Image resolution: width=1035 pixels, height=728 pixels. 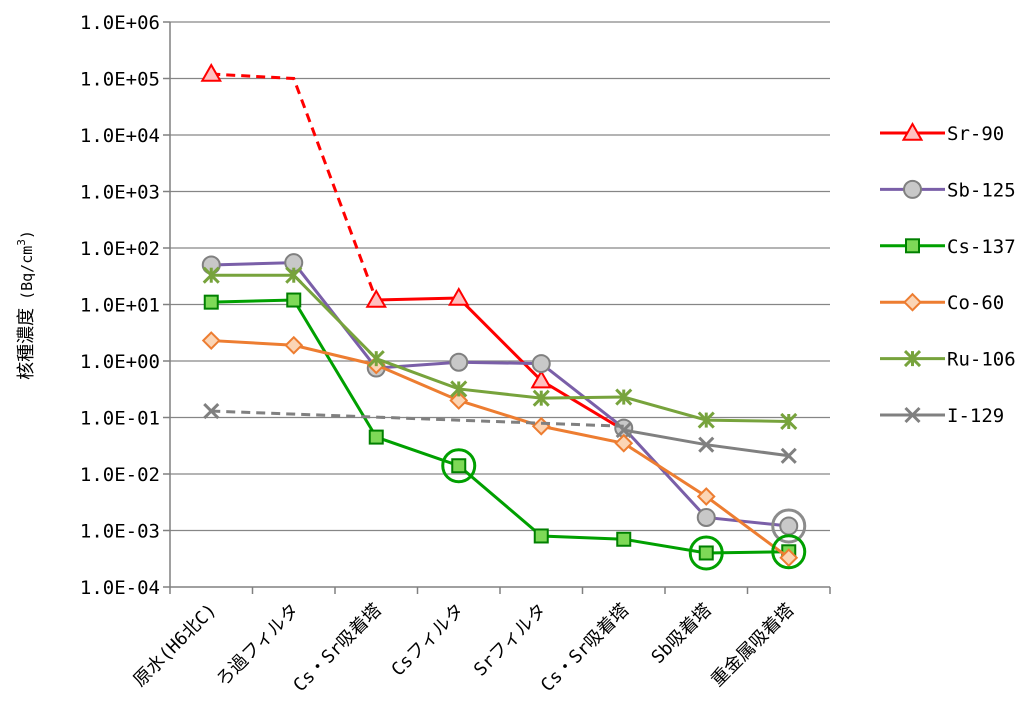 I want to click on legend: Sr-90 Sb-125 Cs-137 Co-60 Ru-106 I-129, so click(x=948, y=274).